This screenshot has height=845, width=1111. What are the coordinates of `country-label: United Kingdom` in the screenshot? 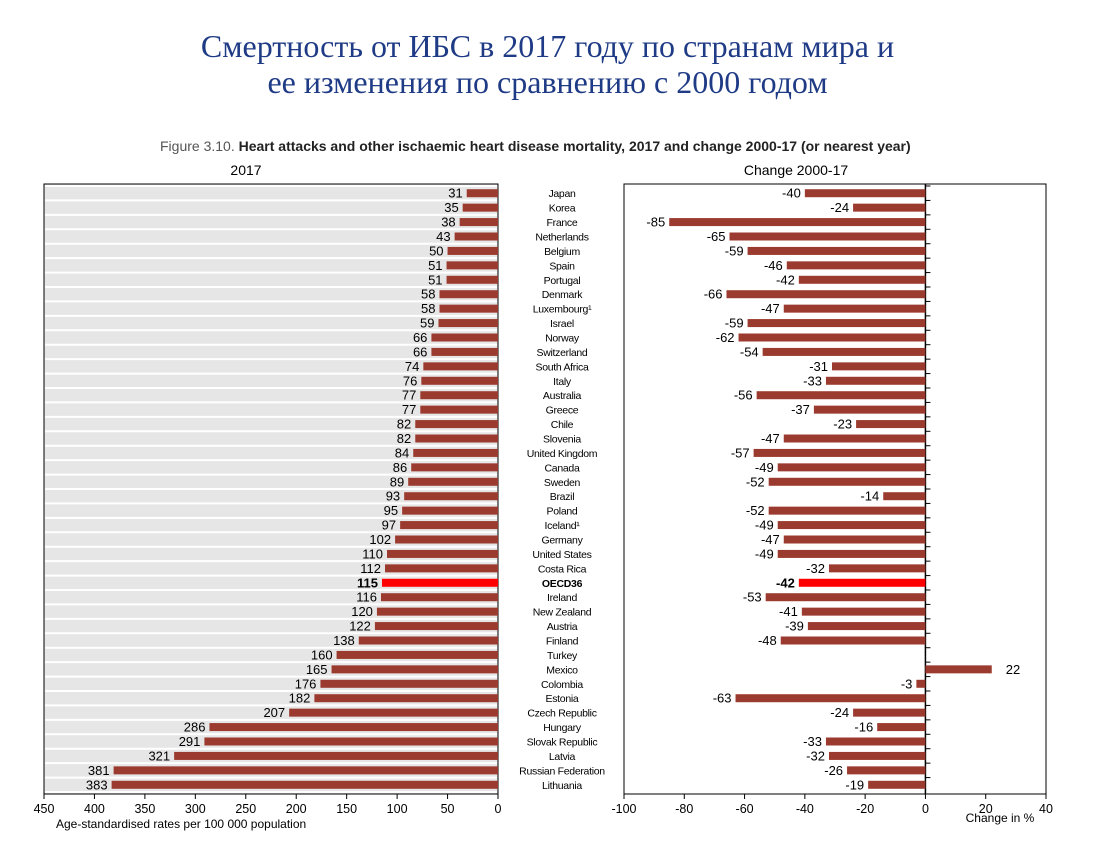 It's located at (562, 454).